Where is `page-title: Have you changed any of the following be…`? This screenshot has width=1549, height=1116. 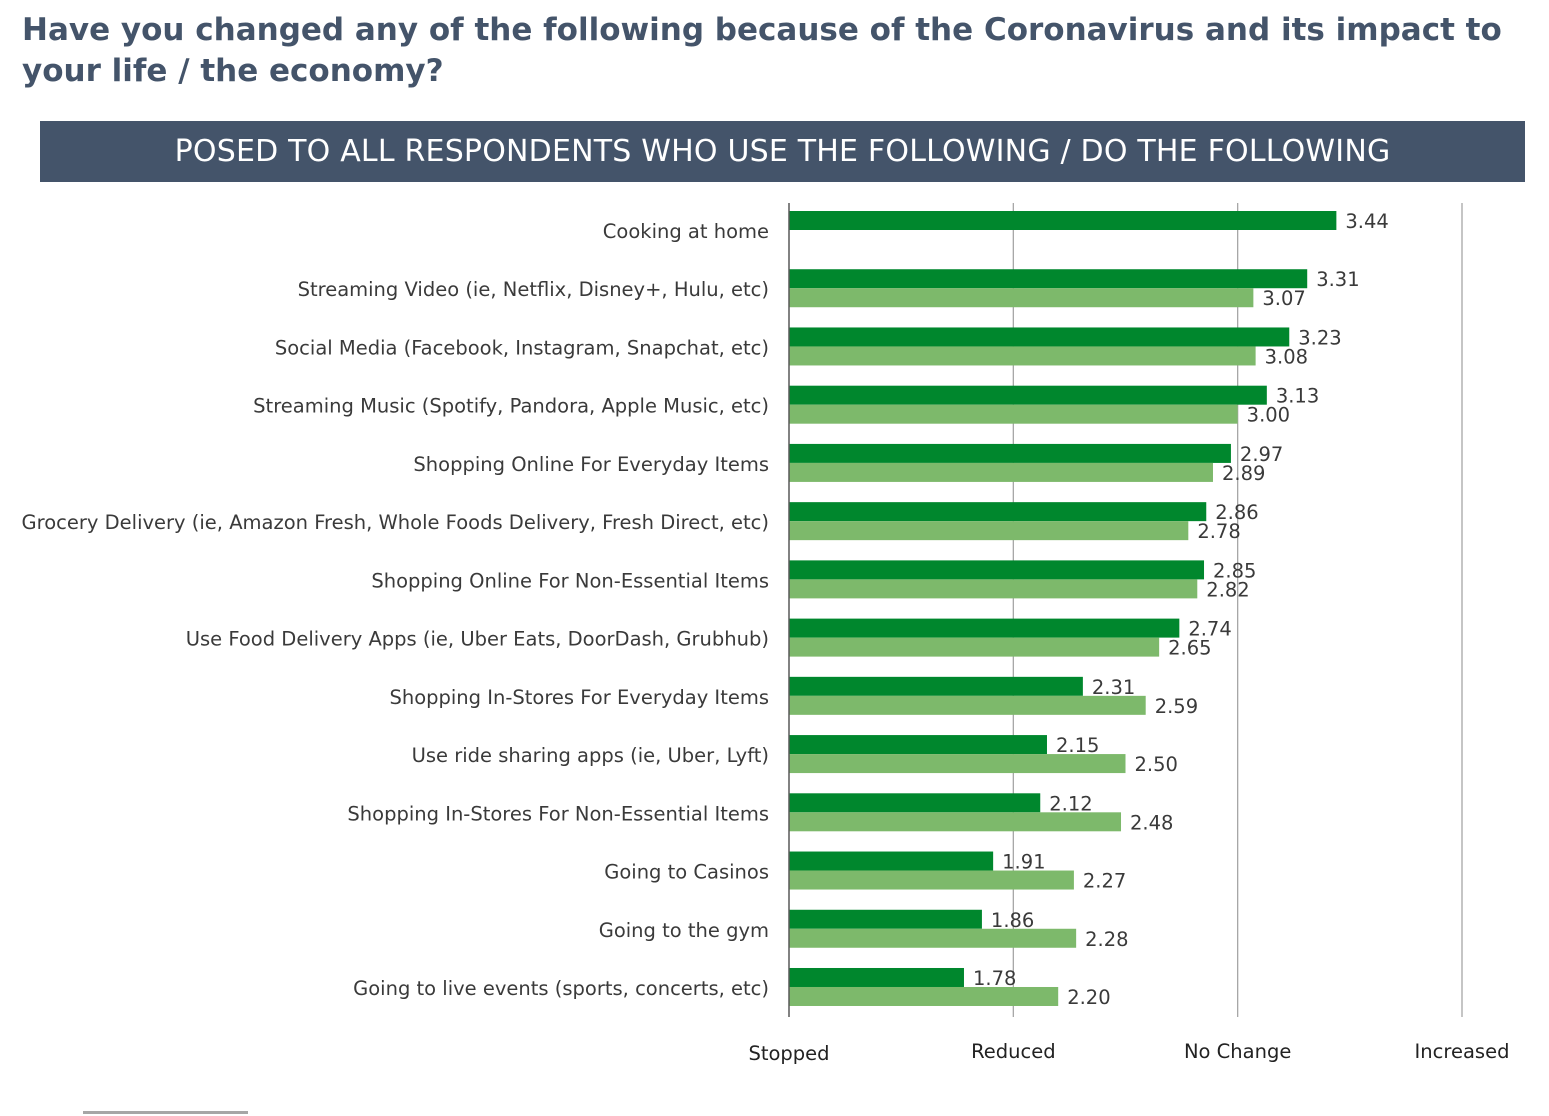 page-title: Have you changed any of the following be… is located at coordinates (762, 50).